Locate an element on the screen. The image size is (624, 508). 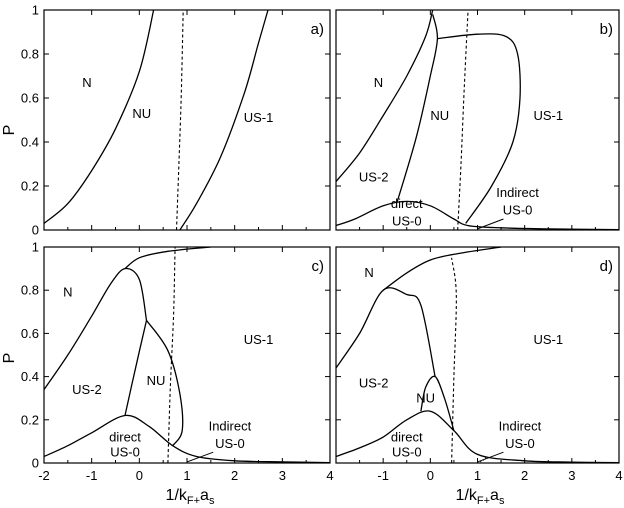
x-axis-label-left: 1/kF+as is located at coordinates (190, 497).